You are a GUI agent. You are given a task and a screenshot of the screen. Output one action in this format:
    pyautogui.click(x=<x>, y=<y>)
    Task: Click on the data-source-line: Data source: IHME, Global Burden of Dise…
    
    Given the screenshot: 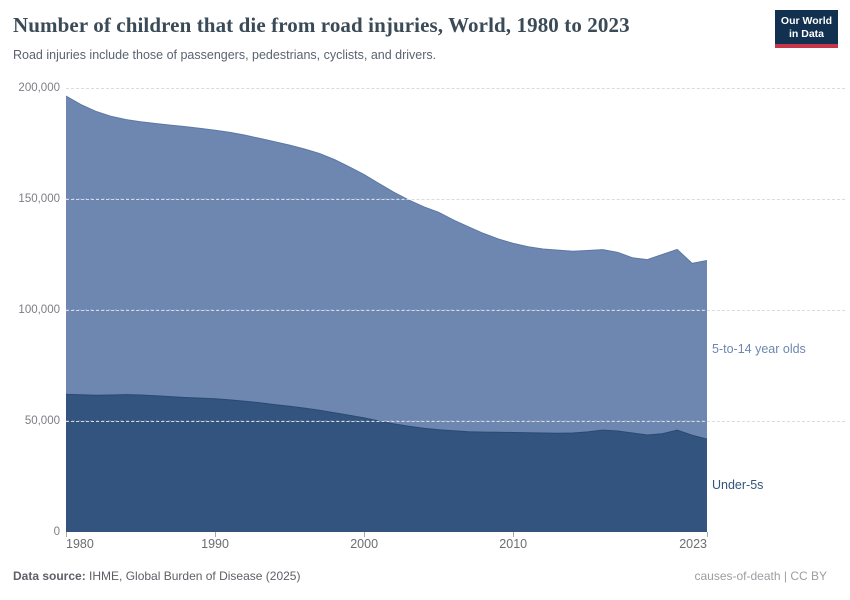 What is the action you would take?
    pyautogui.click(x=156, y=576)
    